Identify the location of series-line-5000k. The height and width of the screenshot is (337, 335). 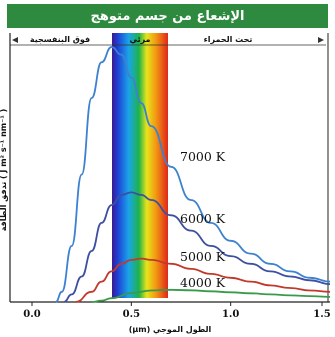
(203, 280).